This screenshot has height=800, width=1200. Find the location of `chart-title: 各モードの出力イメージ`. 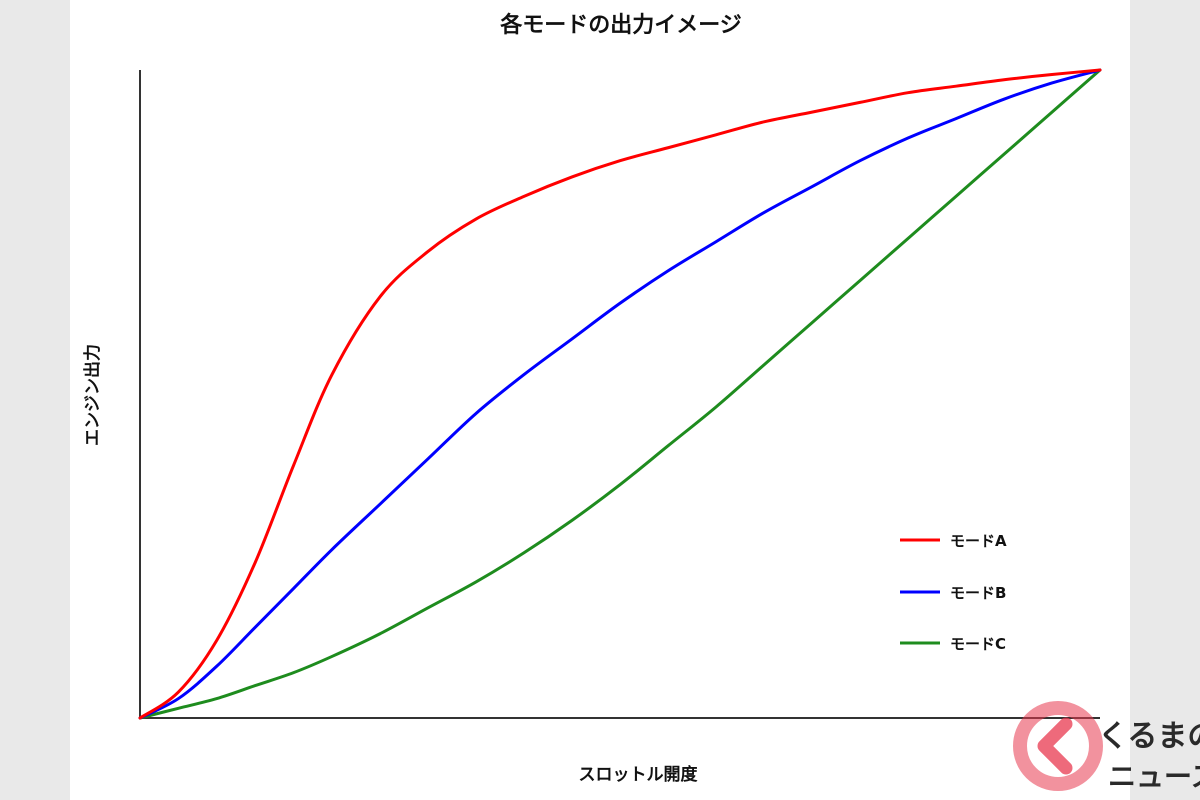

chart-title: 各モードの出力イメージ is located at coordinates (620, 25).